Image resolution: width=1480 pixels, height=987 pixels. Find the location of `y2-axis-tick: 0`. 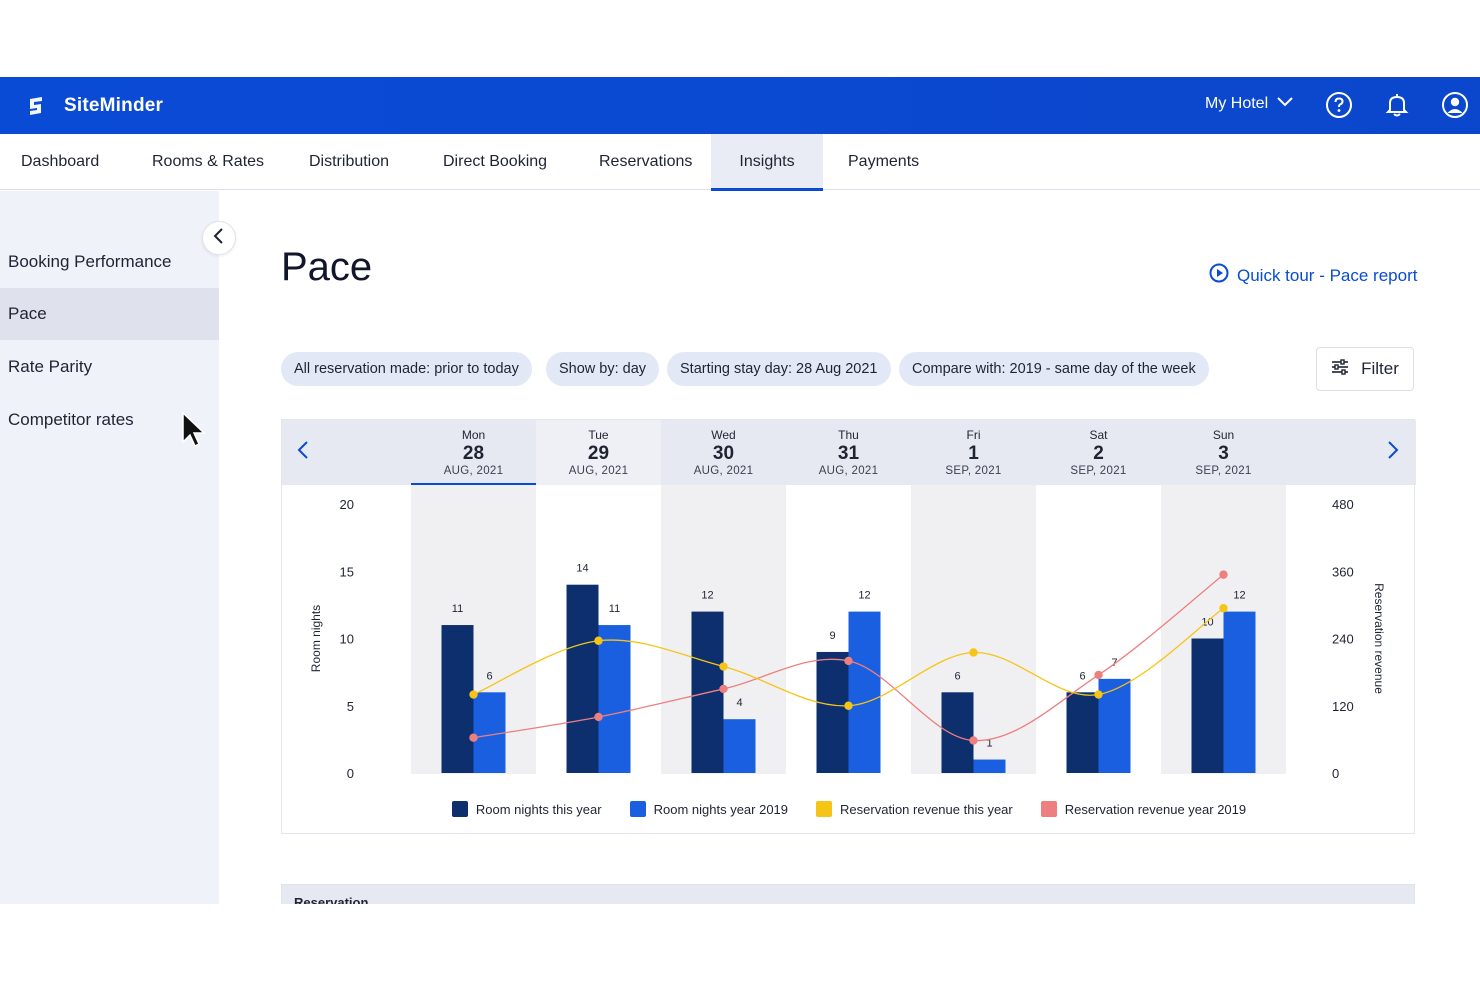

y2-axis-tick: 0 is located at coordinates (1335, 773).